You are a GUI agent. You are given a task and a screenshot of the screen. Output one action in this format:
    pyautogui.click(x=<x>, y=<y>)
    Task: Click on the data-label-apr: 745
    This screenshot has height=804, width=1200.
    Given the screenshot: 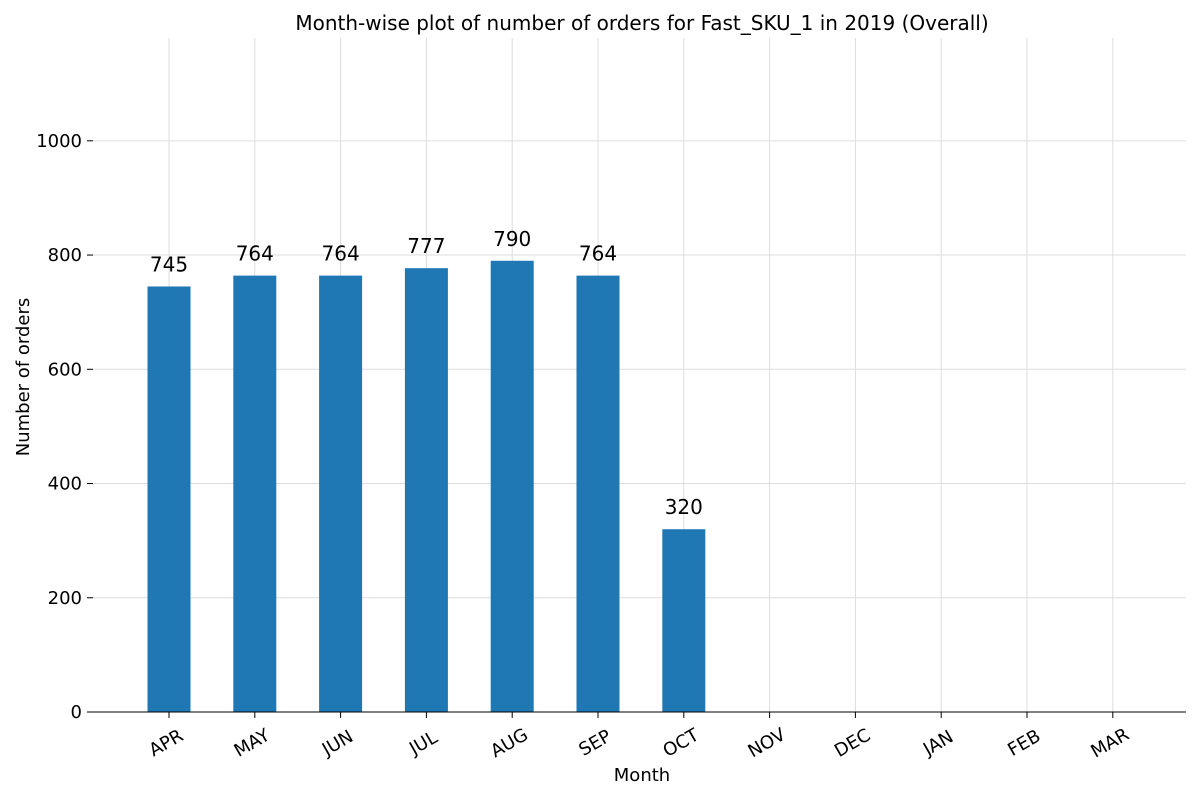 What is the action you would take?
    pyautogui.click(x=169, y=264)
    